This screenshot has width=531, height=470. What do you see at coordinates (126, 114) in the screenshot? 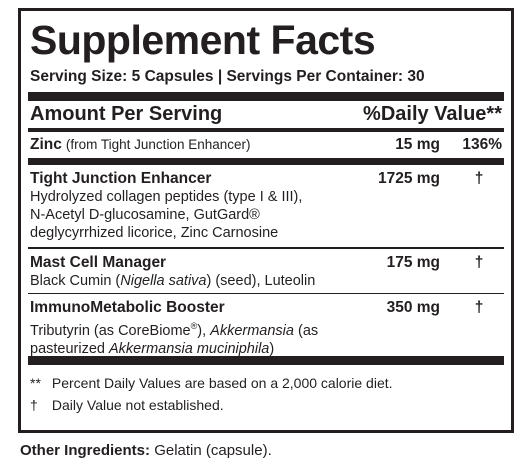
I see `amount-per-serving-label: Amount Per Serving` at bounding box center [126, 114].